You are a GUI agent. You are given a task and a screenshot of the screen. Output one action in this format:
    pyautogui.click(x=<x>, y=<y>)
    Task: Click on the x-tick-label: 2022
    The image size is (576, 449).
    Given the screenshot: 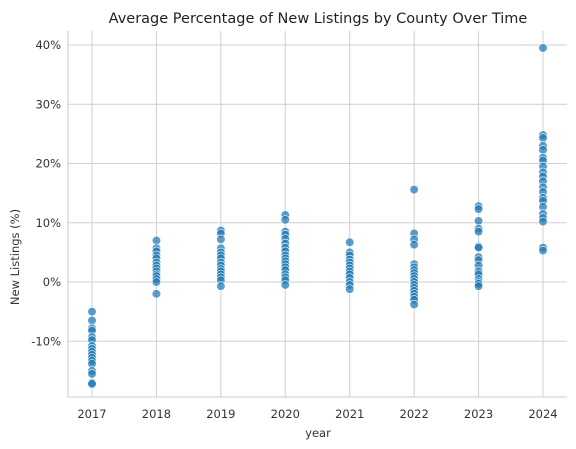 What is the action you would take?
    pyautogui.click(x=414, y=414)
    